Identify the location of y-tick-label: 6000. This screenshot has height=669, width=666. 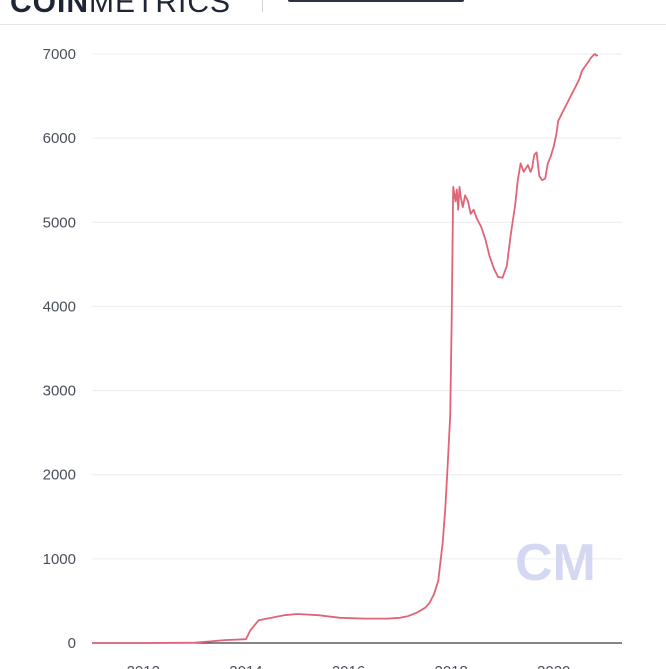
(59, 138).